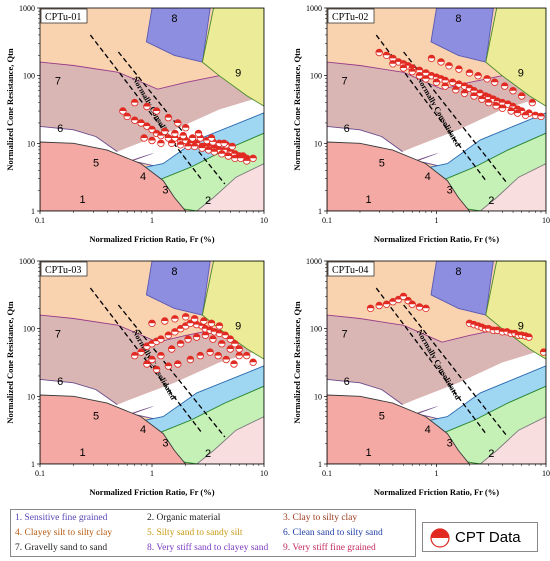 This screenshot has width=550, height=561. Describe the element at coordinates (350, 17) in the screenshot. I see `panel-title: CPTu-02` at that location.